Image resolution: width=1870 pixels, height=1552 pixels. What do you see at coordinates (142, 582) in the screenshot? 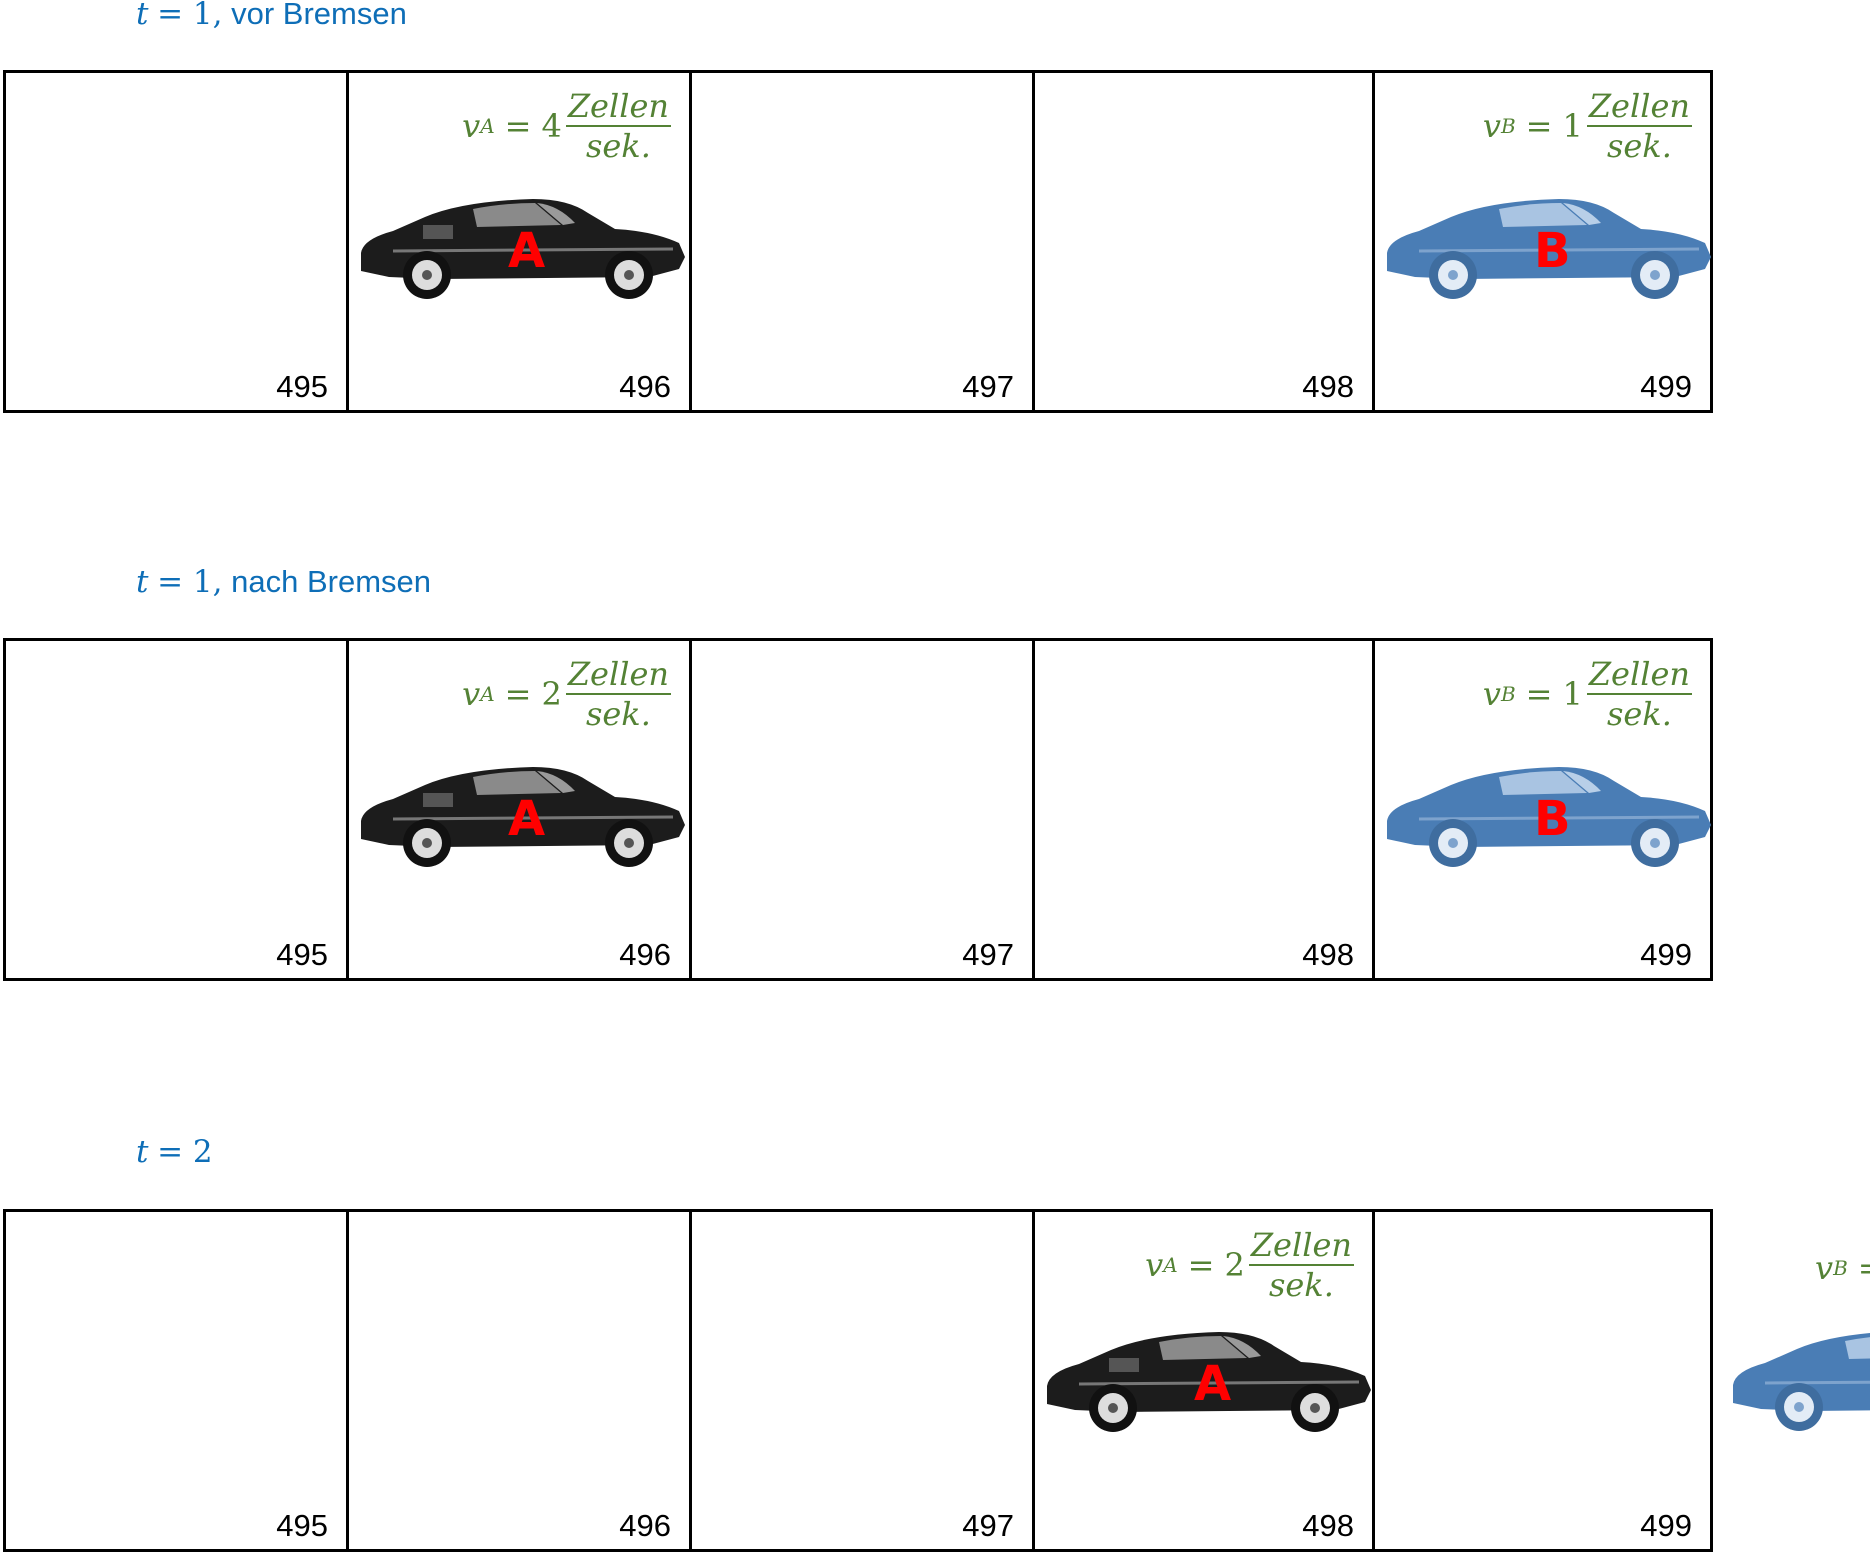
I see `panel-2-title-var: t` at bounding box center [142, 582].